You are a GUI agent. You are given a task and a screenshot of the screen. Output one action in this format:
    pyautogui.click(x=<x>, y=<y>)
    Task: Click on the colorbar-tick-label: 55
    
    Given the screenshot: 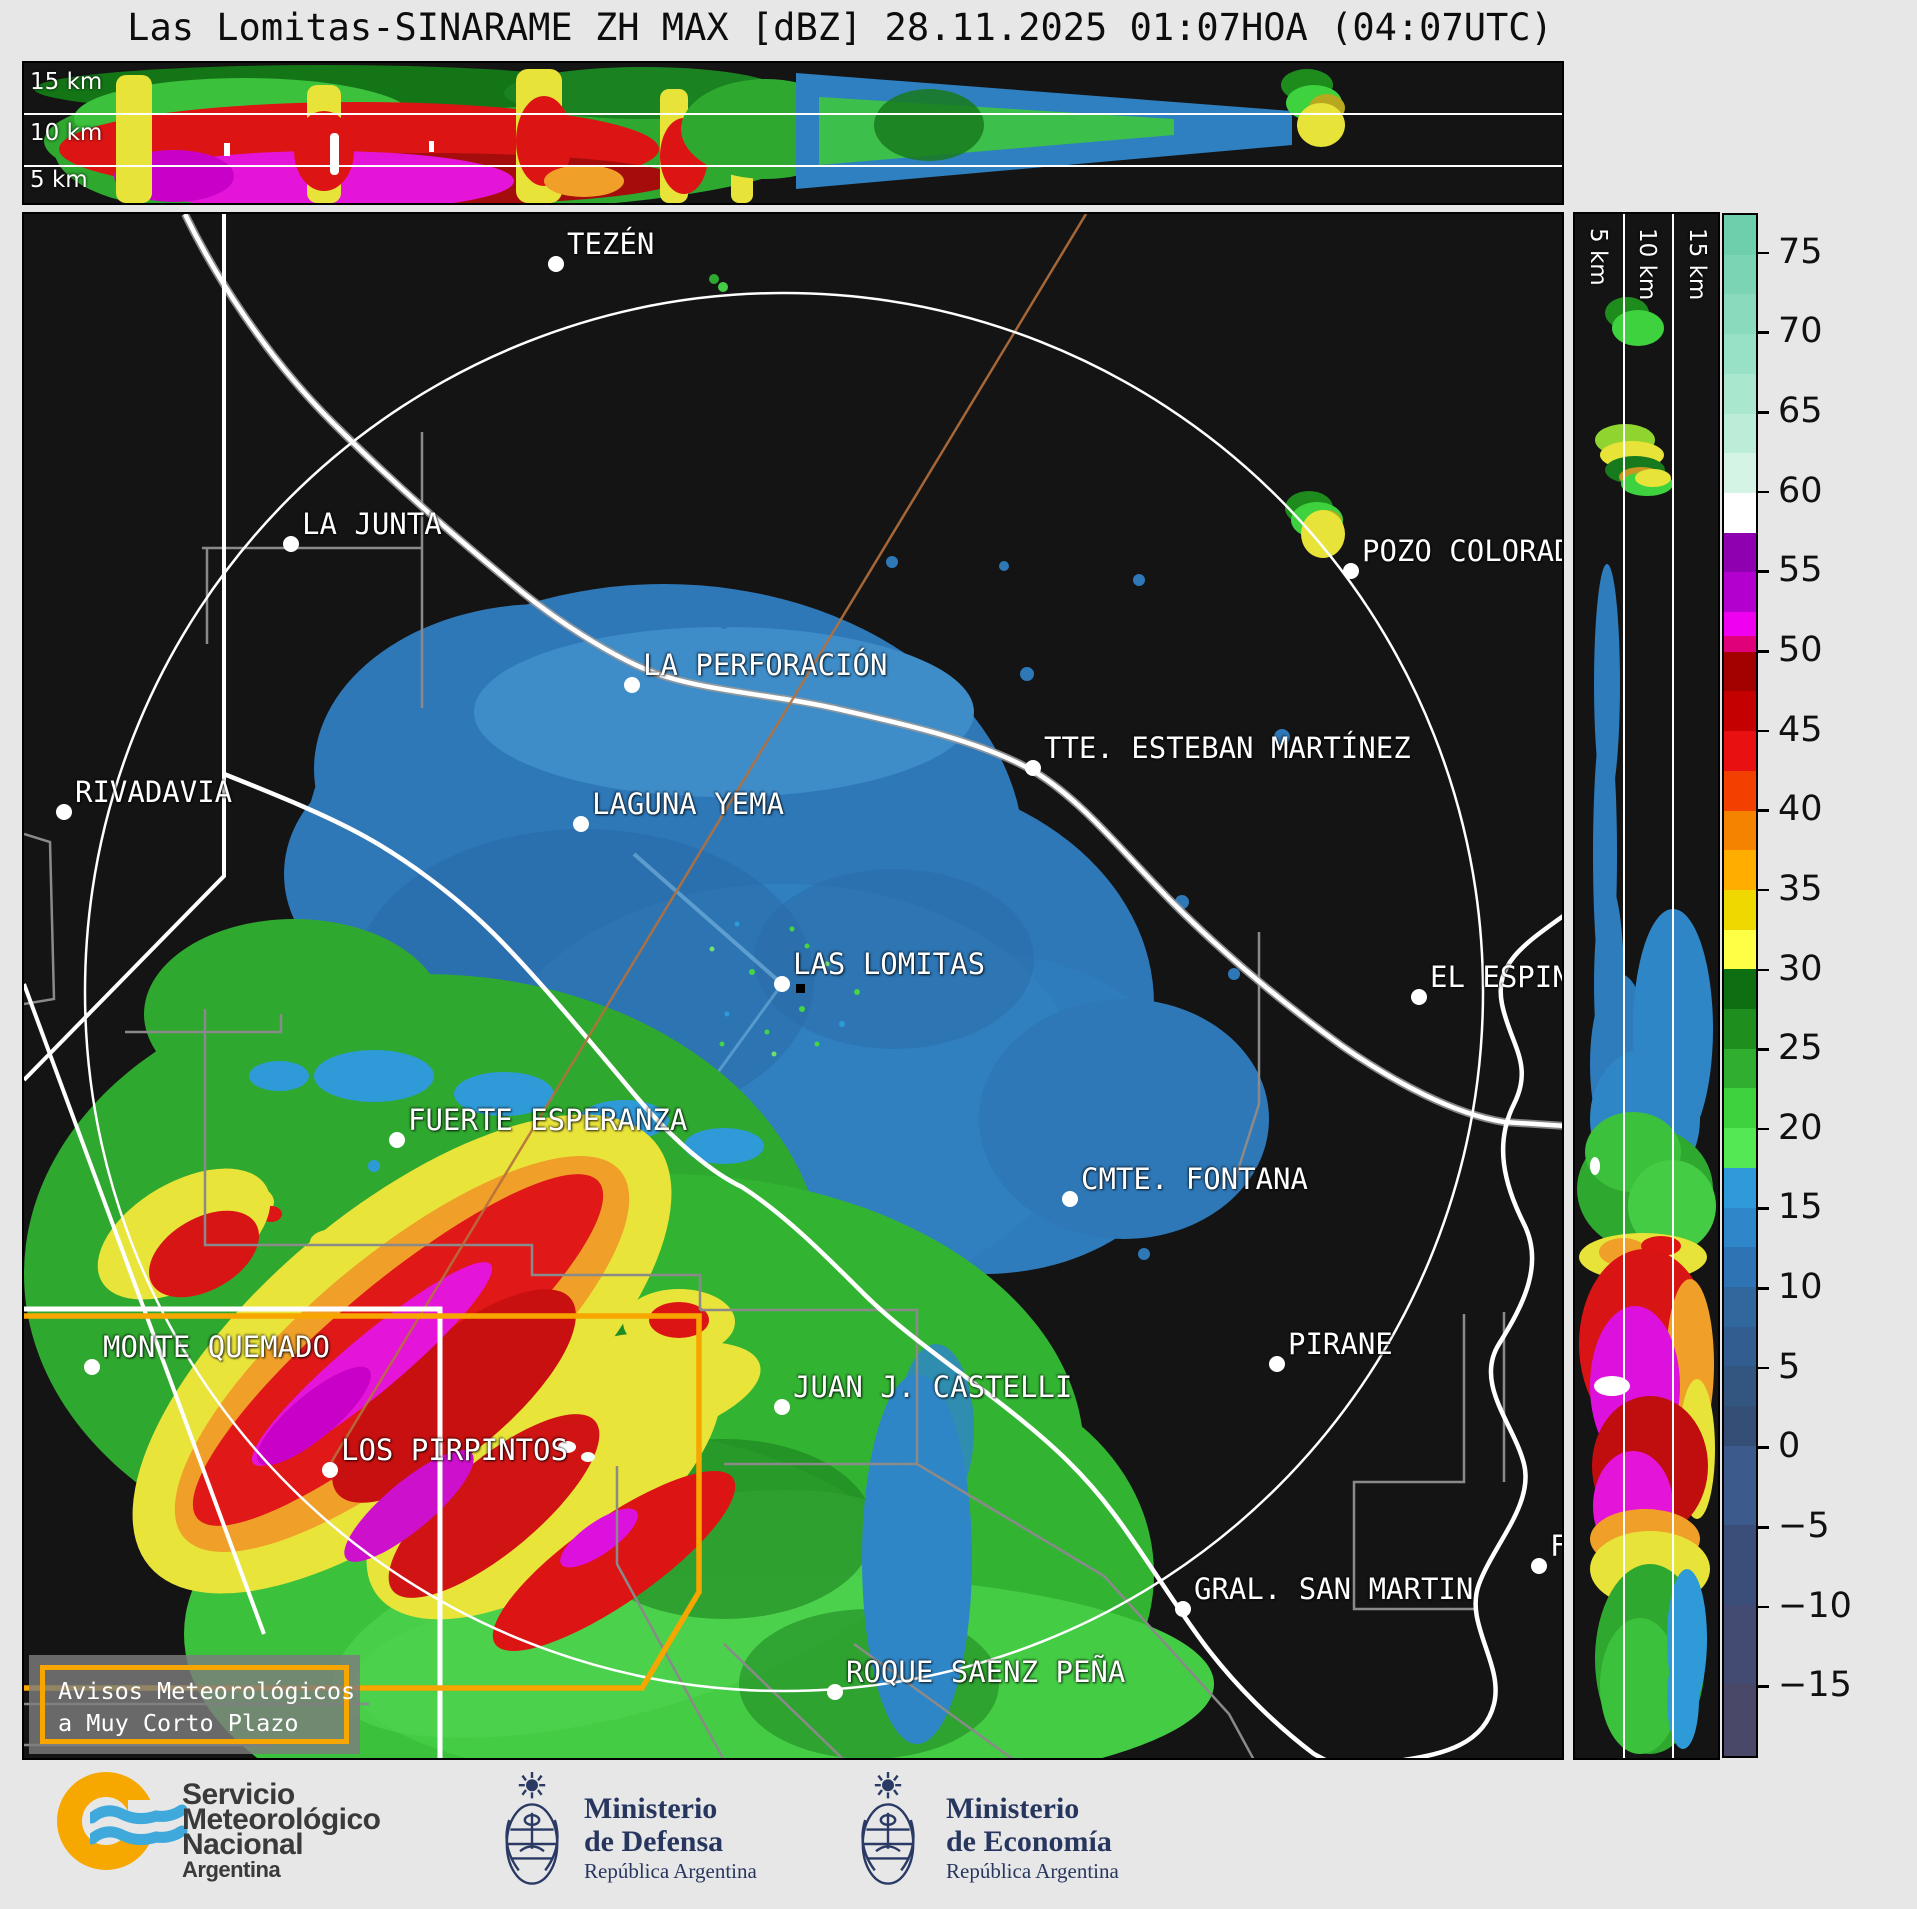 What is the action you would take?
    pyautogui.click(x=1800, y=570)
    